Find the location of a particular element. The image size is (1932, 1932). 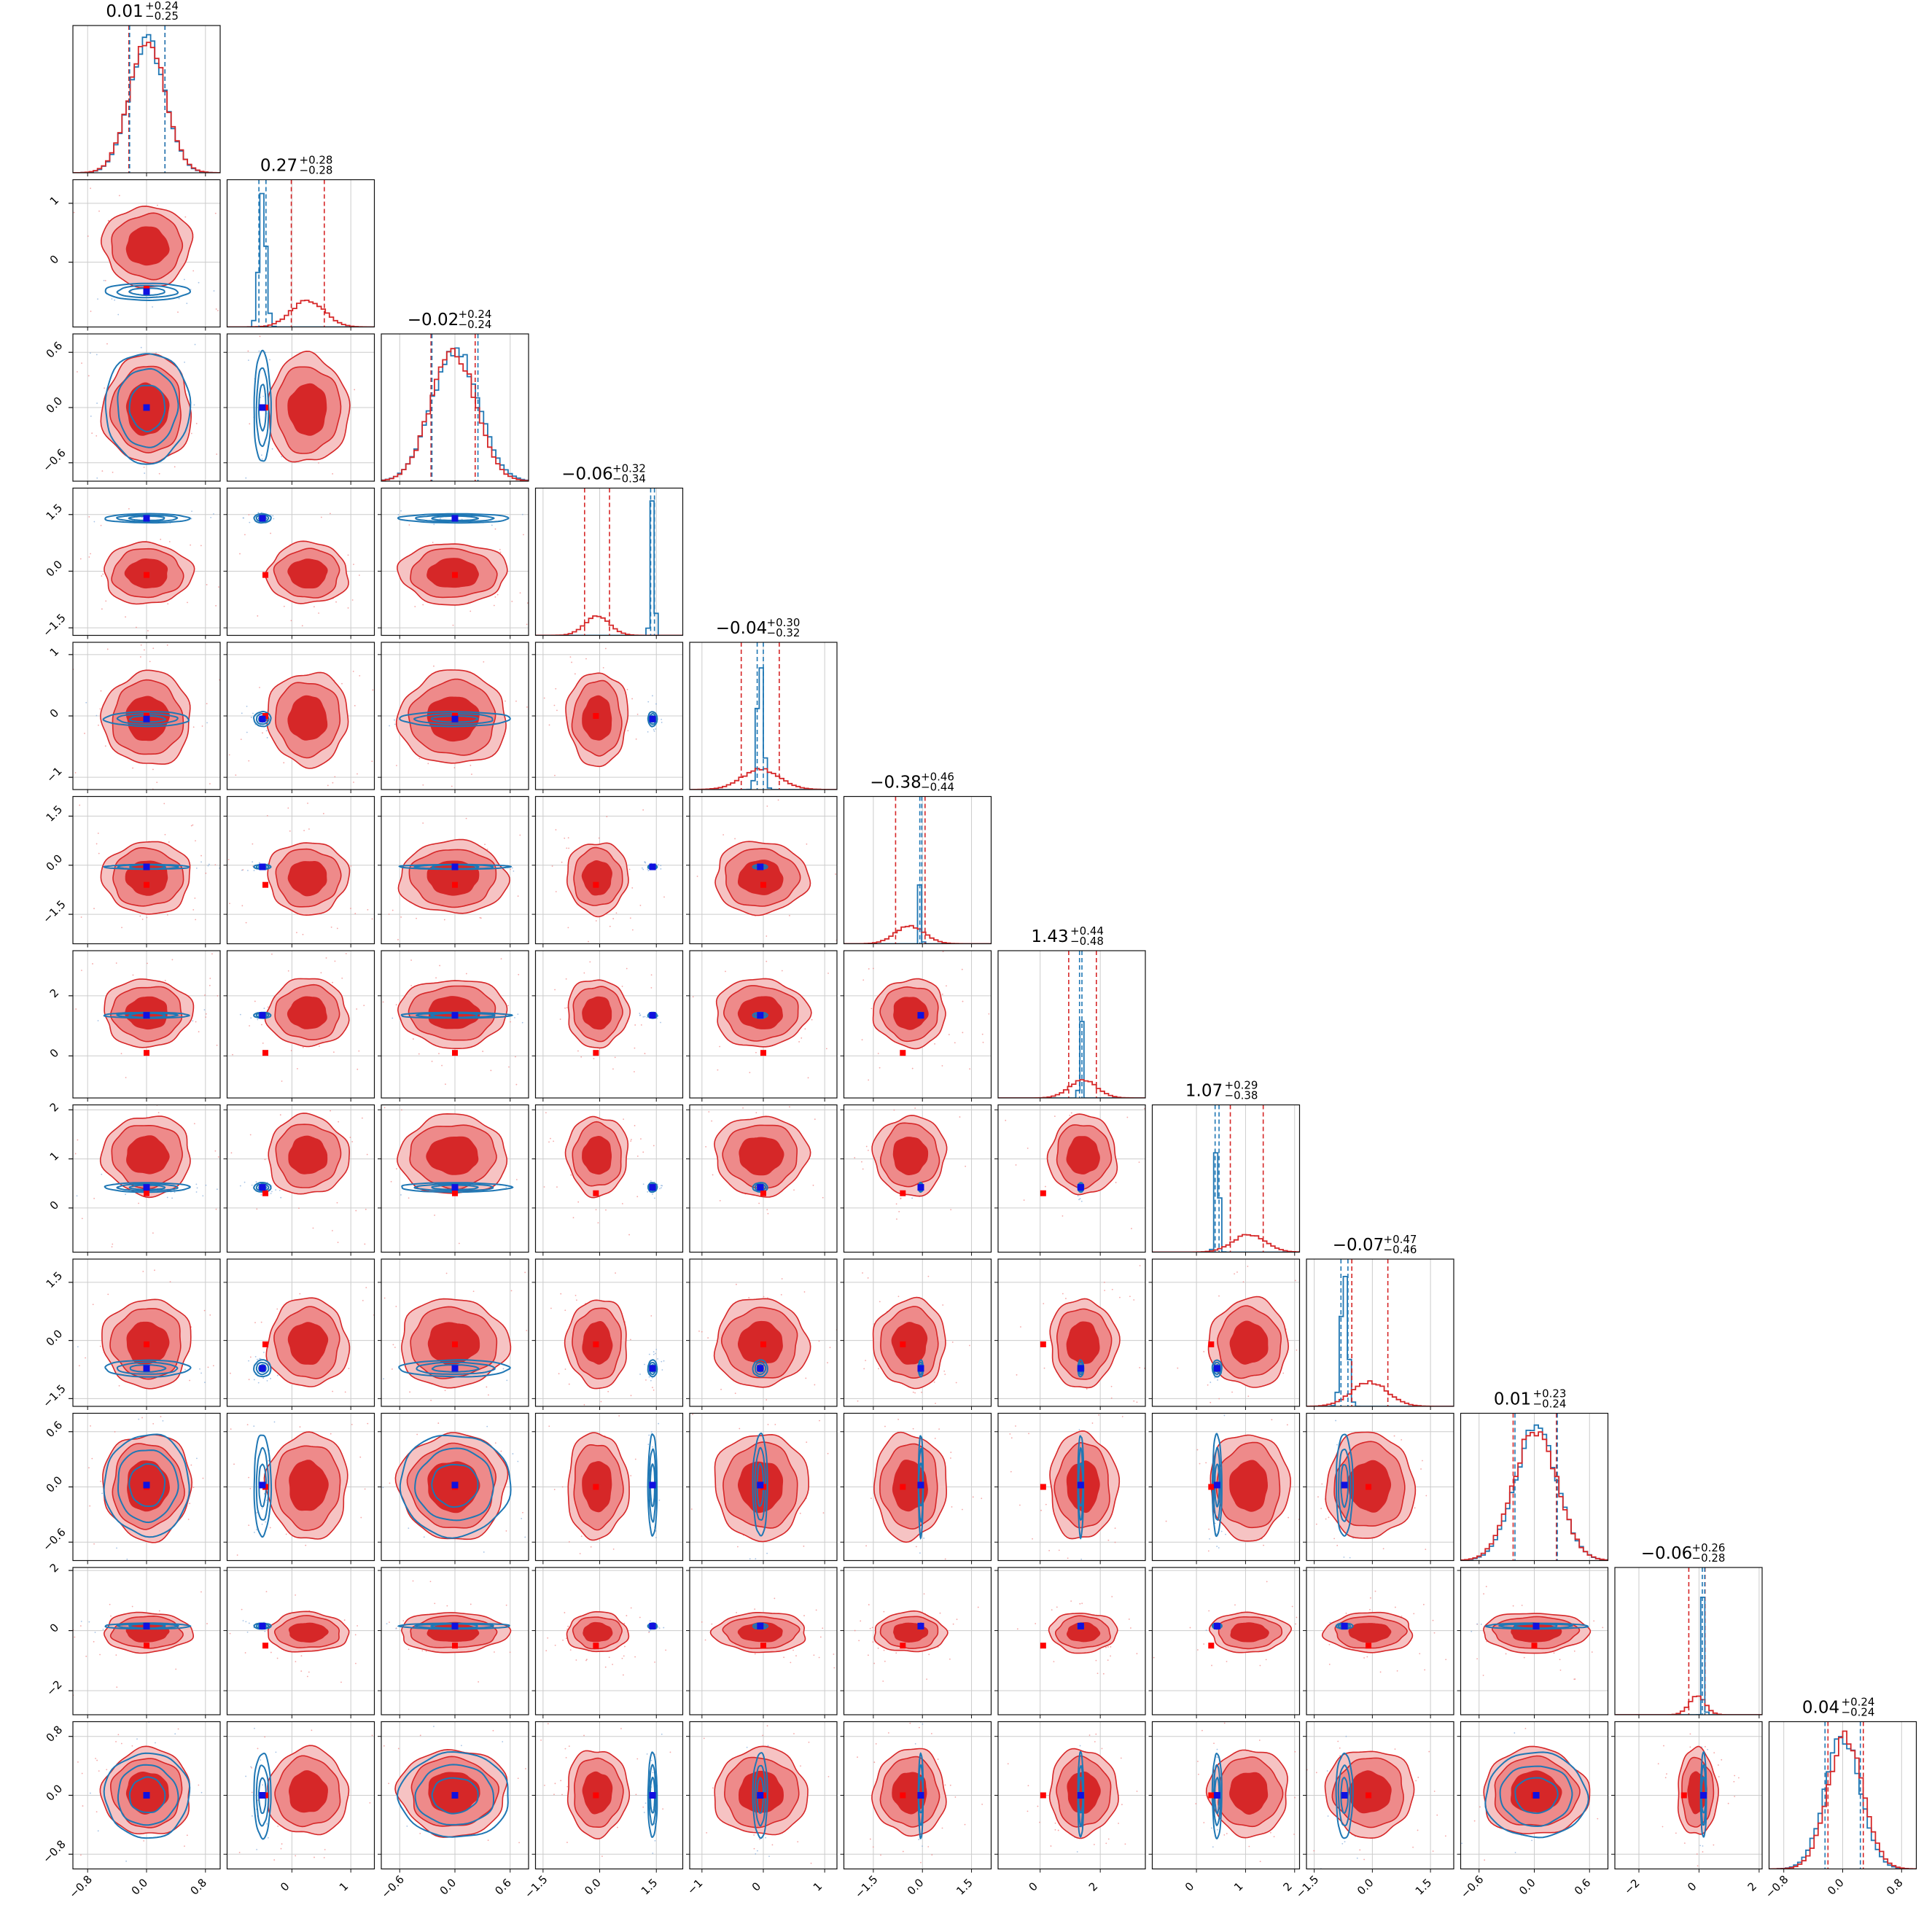

histogram-panel-3: −0.06 +0.32−0.34 is located at coordinates (609, 550).